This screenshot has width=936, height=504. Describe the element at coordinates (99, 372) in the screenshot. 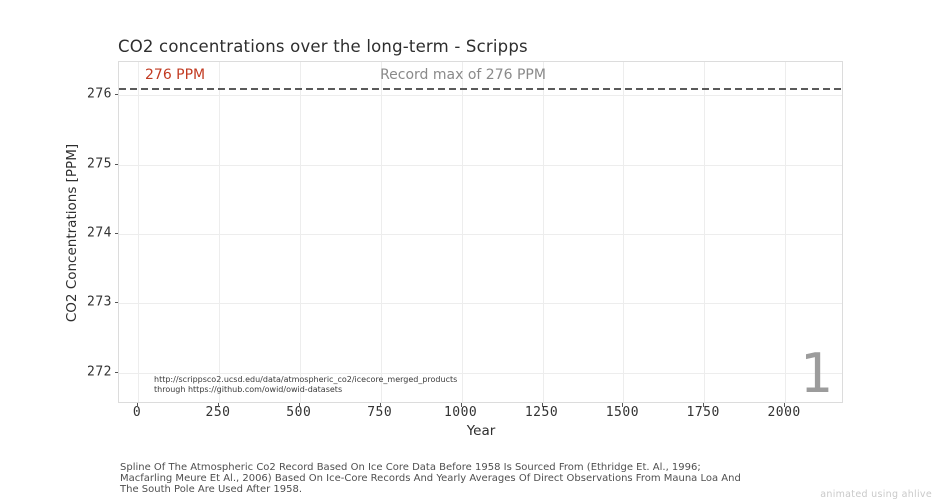

I see `y-tick-label: 272` at that location.